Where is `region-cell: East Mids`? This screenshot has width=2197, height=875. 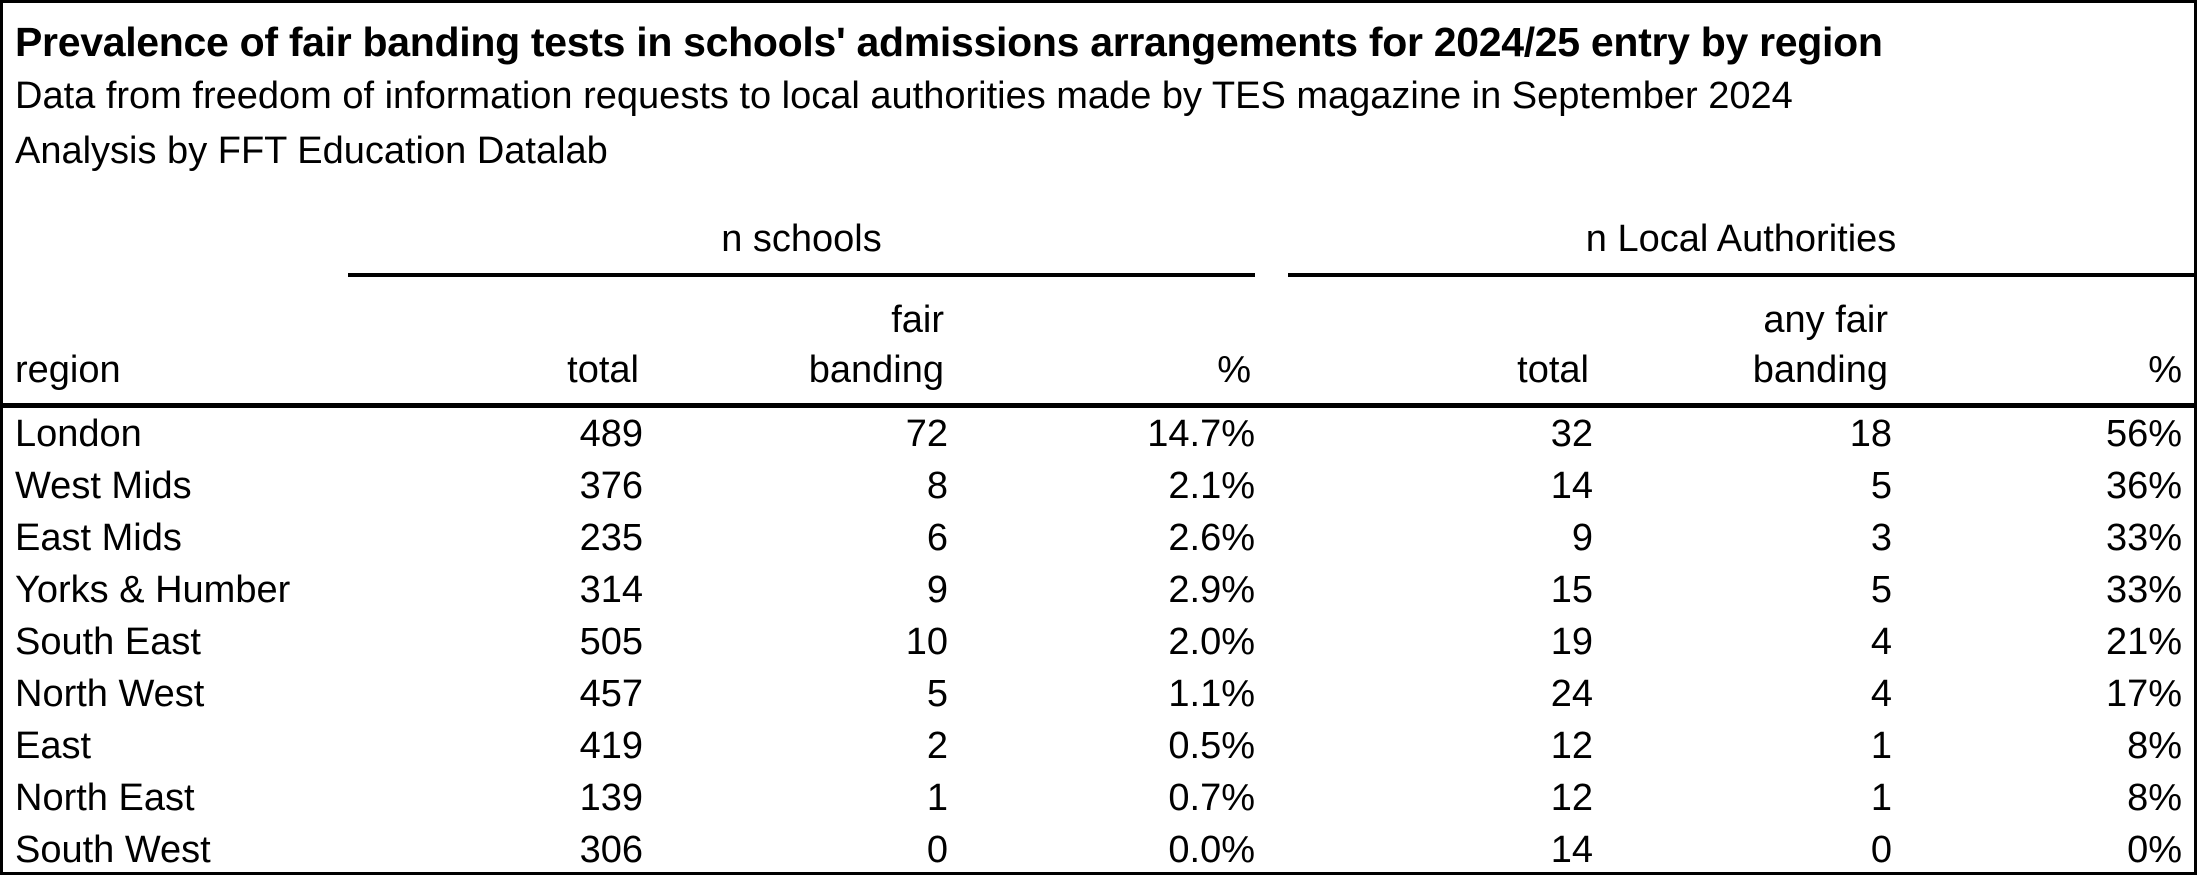
region-cell: East Mids is located at coordinates (98, 537).